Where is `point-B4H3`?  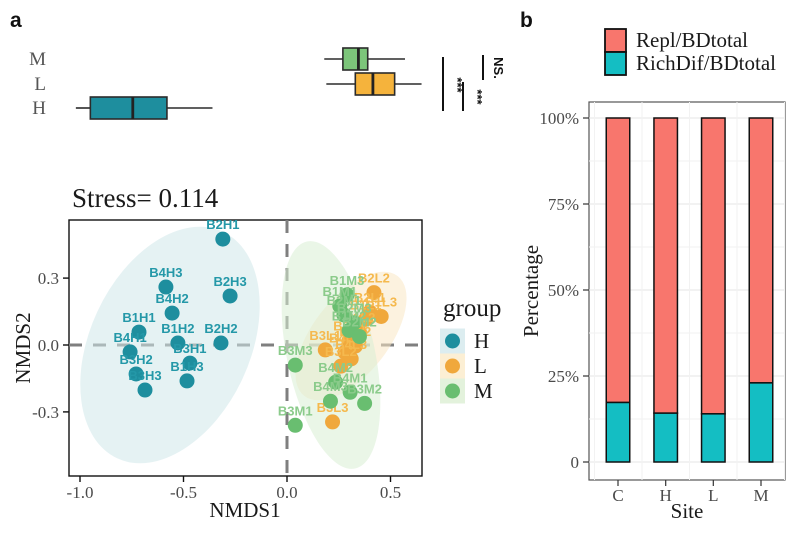 point-B4H3 is located at coordinates (166, 287).